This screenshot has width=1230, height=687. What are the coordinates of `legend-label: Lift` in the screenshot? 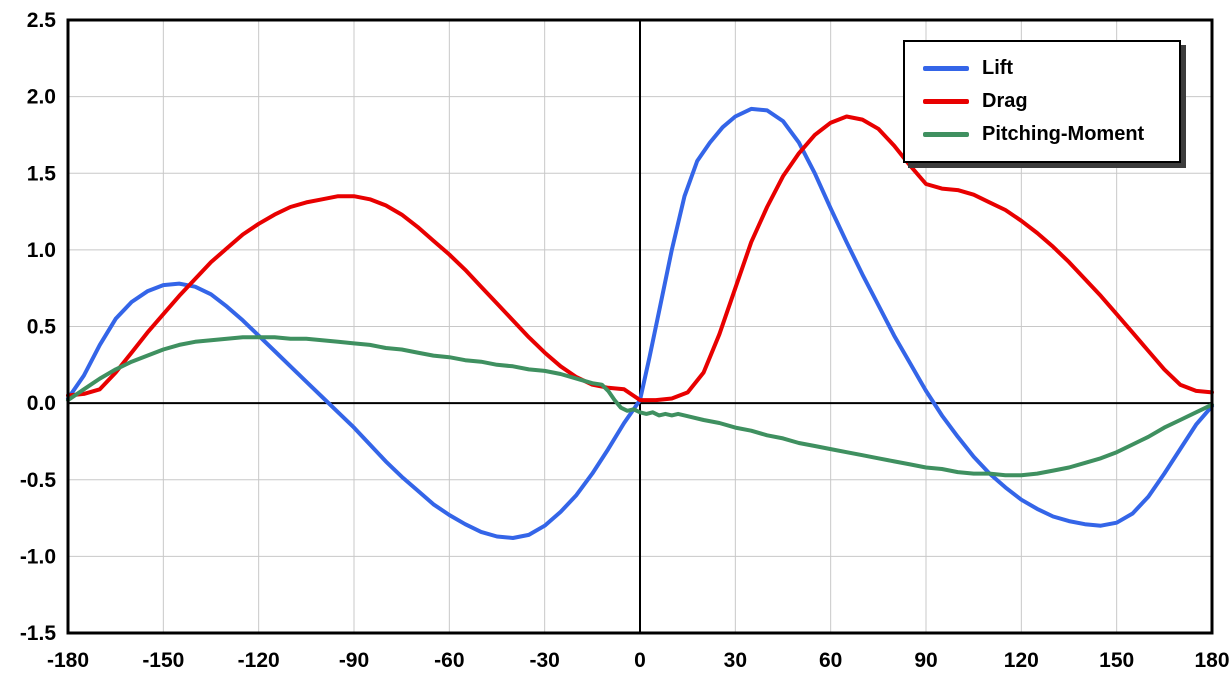 It's located at (998, 68).